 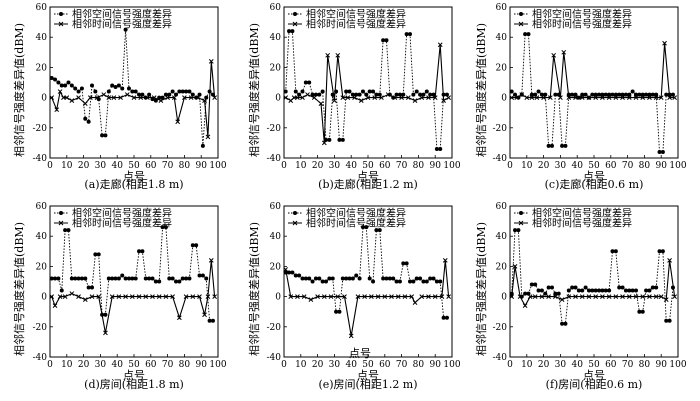 What do you see at coordinates (402, 365) in the screenshot?
I see `x-tick-label: 70` at bounding box center [402, 365].